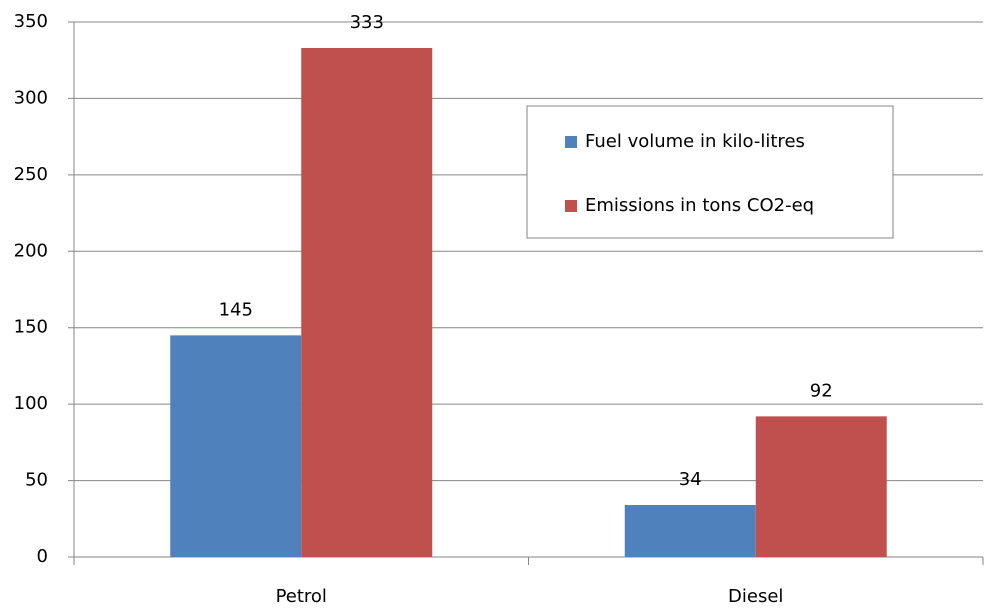  I want to click on y-tick-label: 200, so click(31, 250).